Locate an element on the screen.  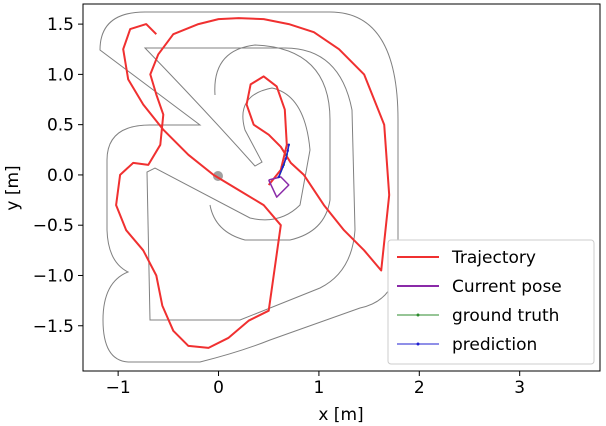
x-tick-label: 3 is located at coordinates (519, 388).